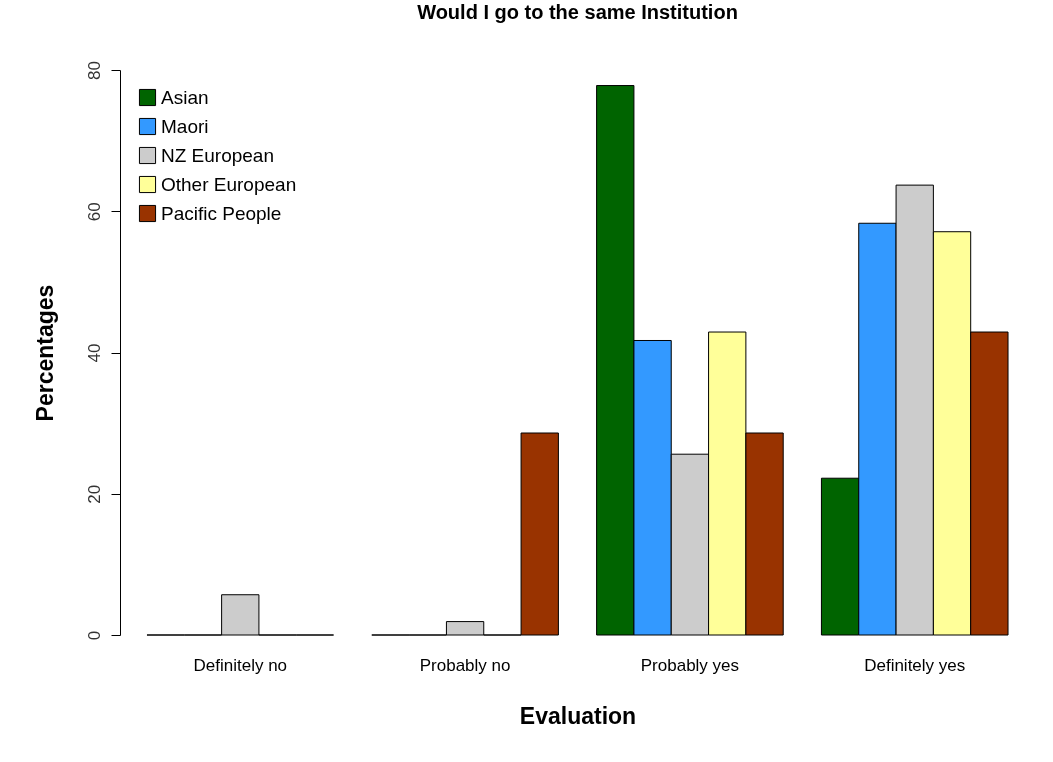  What do you see at coordinates (185, 126) in the screenshot?
I see `legend-label: Maori` at bounding box center [185, 126].